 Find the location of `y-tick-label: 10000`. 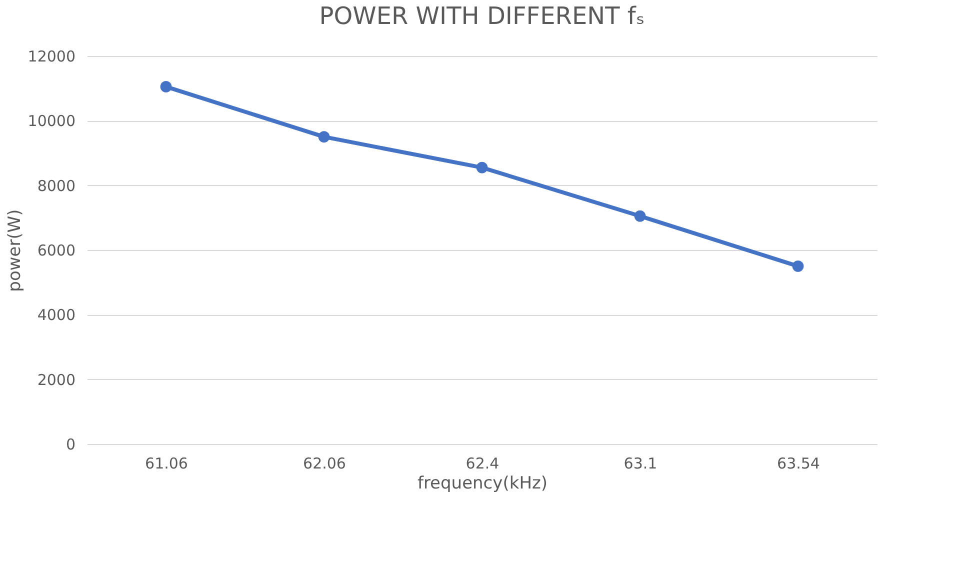

y-tick-label: 10000 is located at coordinates (52, 121).